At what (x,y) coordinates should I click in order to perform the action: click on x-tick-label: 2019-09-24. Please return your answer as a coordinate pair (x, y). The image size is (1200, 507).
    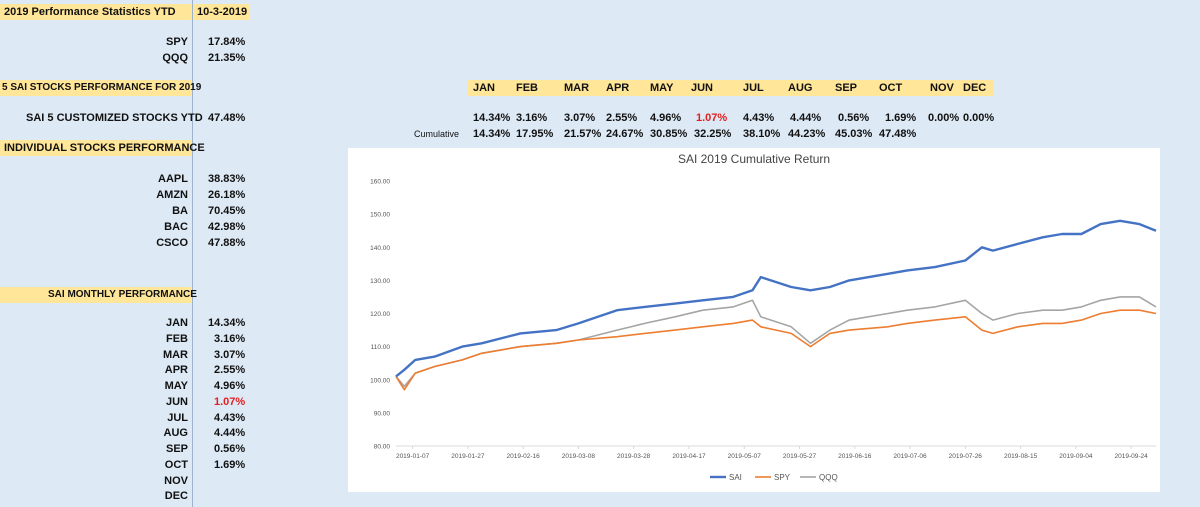
    Looking at the image, I should click on (1132, 456).